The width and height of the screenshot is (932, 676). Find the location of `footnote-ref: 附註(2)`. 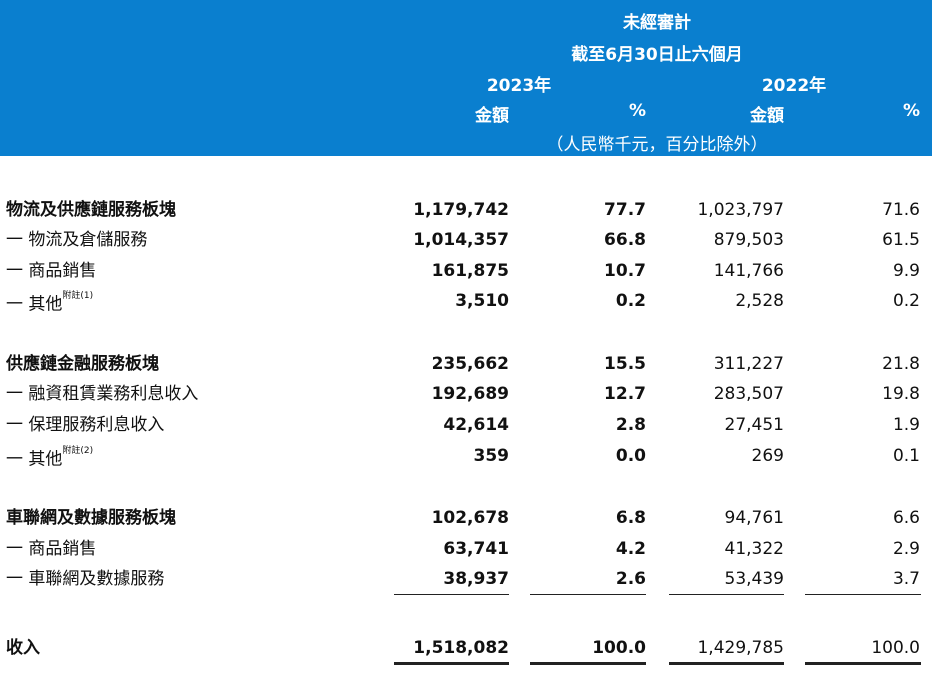

footnote-ref: 附註(2) is located at coordinates (78, 451).